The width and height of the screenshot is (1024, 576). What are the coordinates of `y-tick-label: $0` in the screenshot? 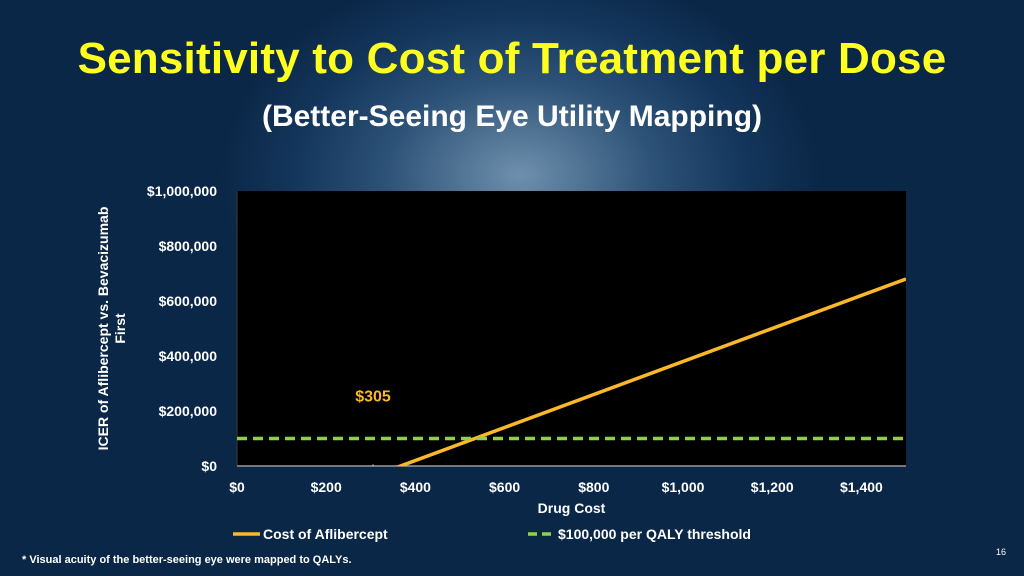 It's located at (209, 466).